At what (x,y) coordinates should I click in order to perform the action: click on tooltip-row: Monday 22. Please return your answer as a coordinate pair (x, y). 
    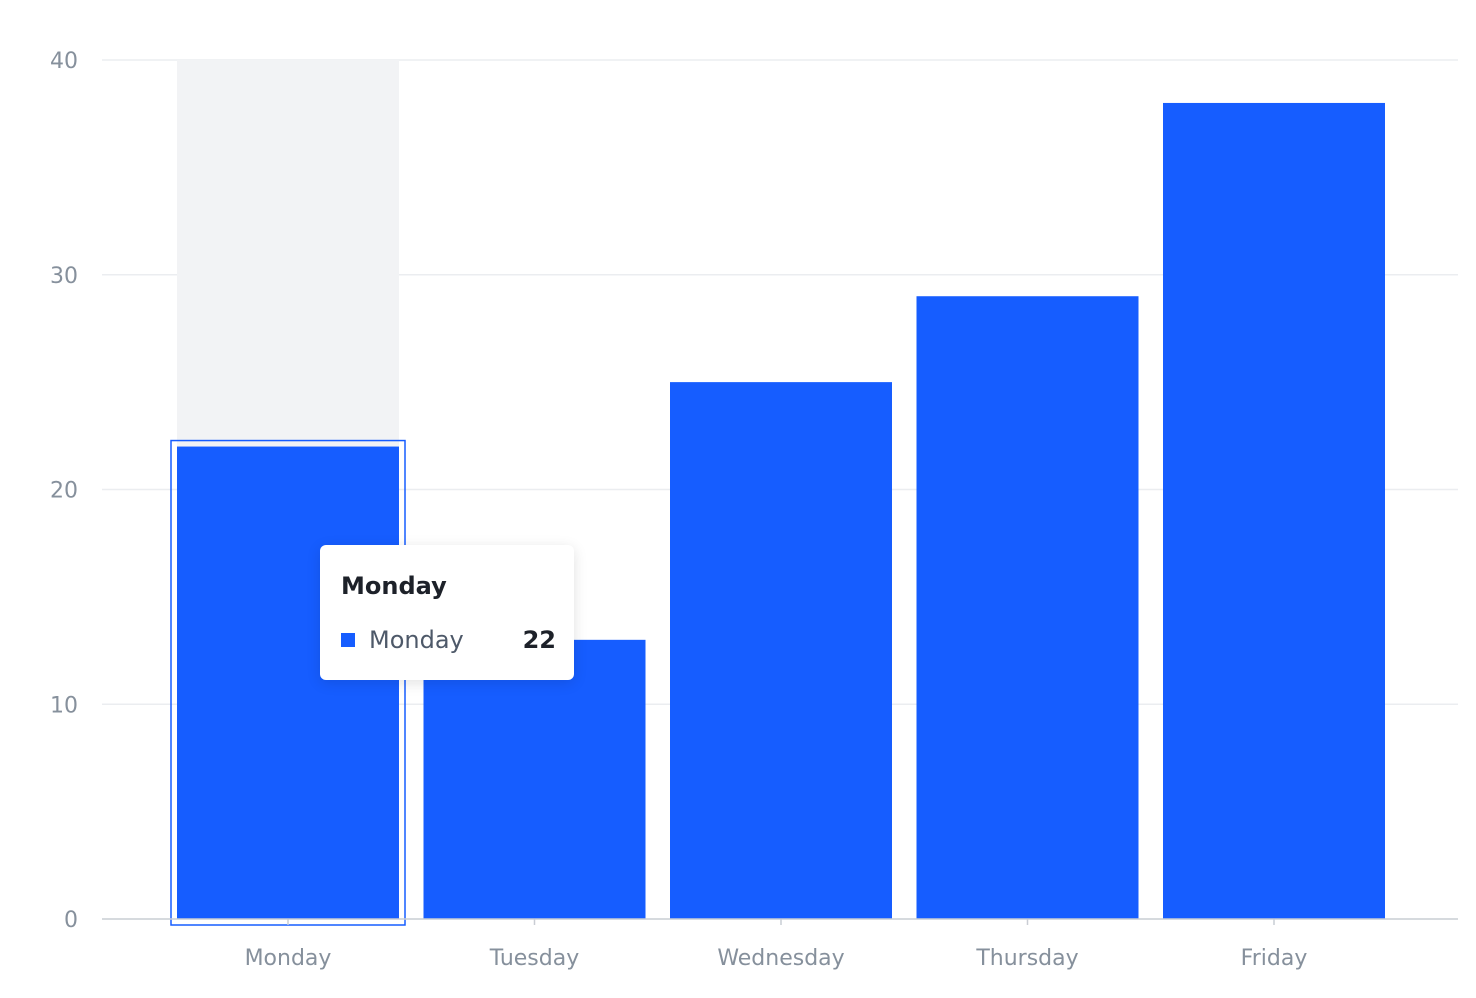
    Looking at the image, I should click on (448, 640).